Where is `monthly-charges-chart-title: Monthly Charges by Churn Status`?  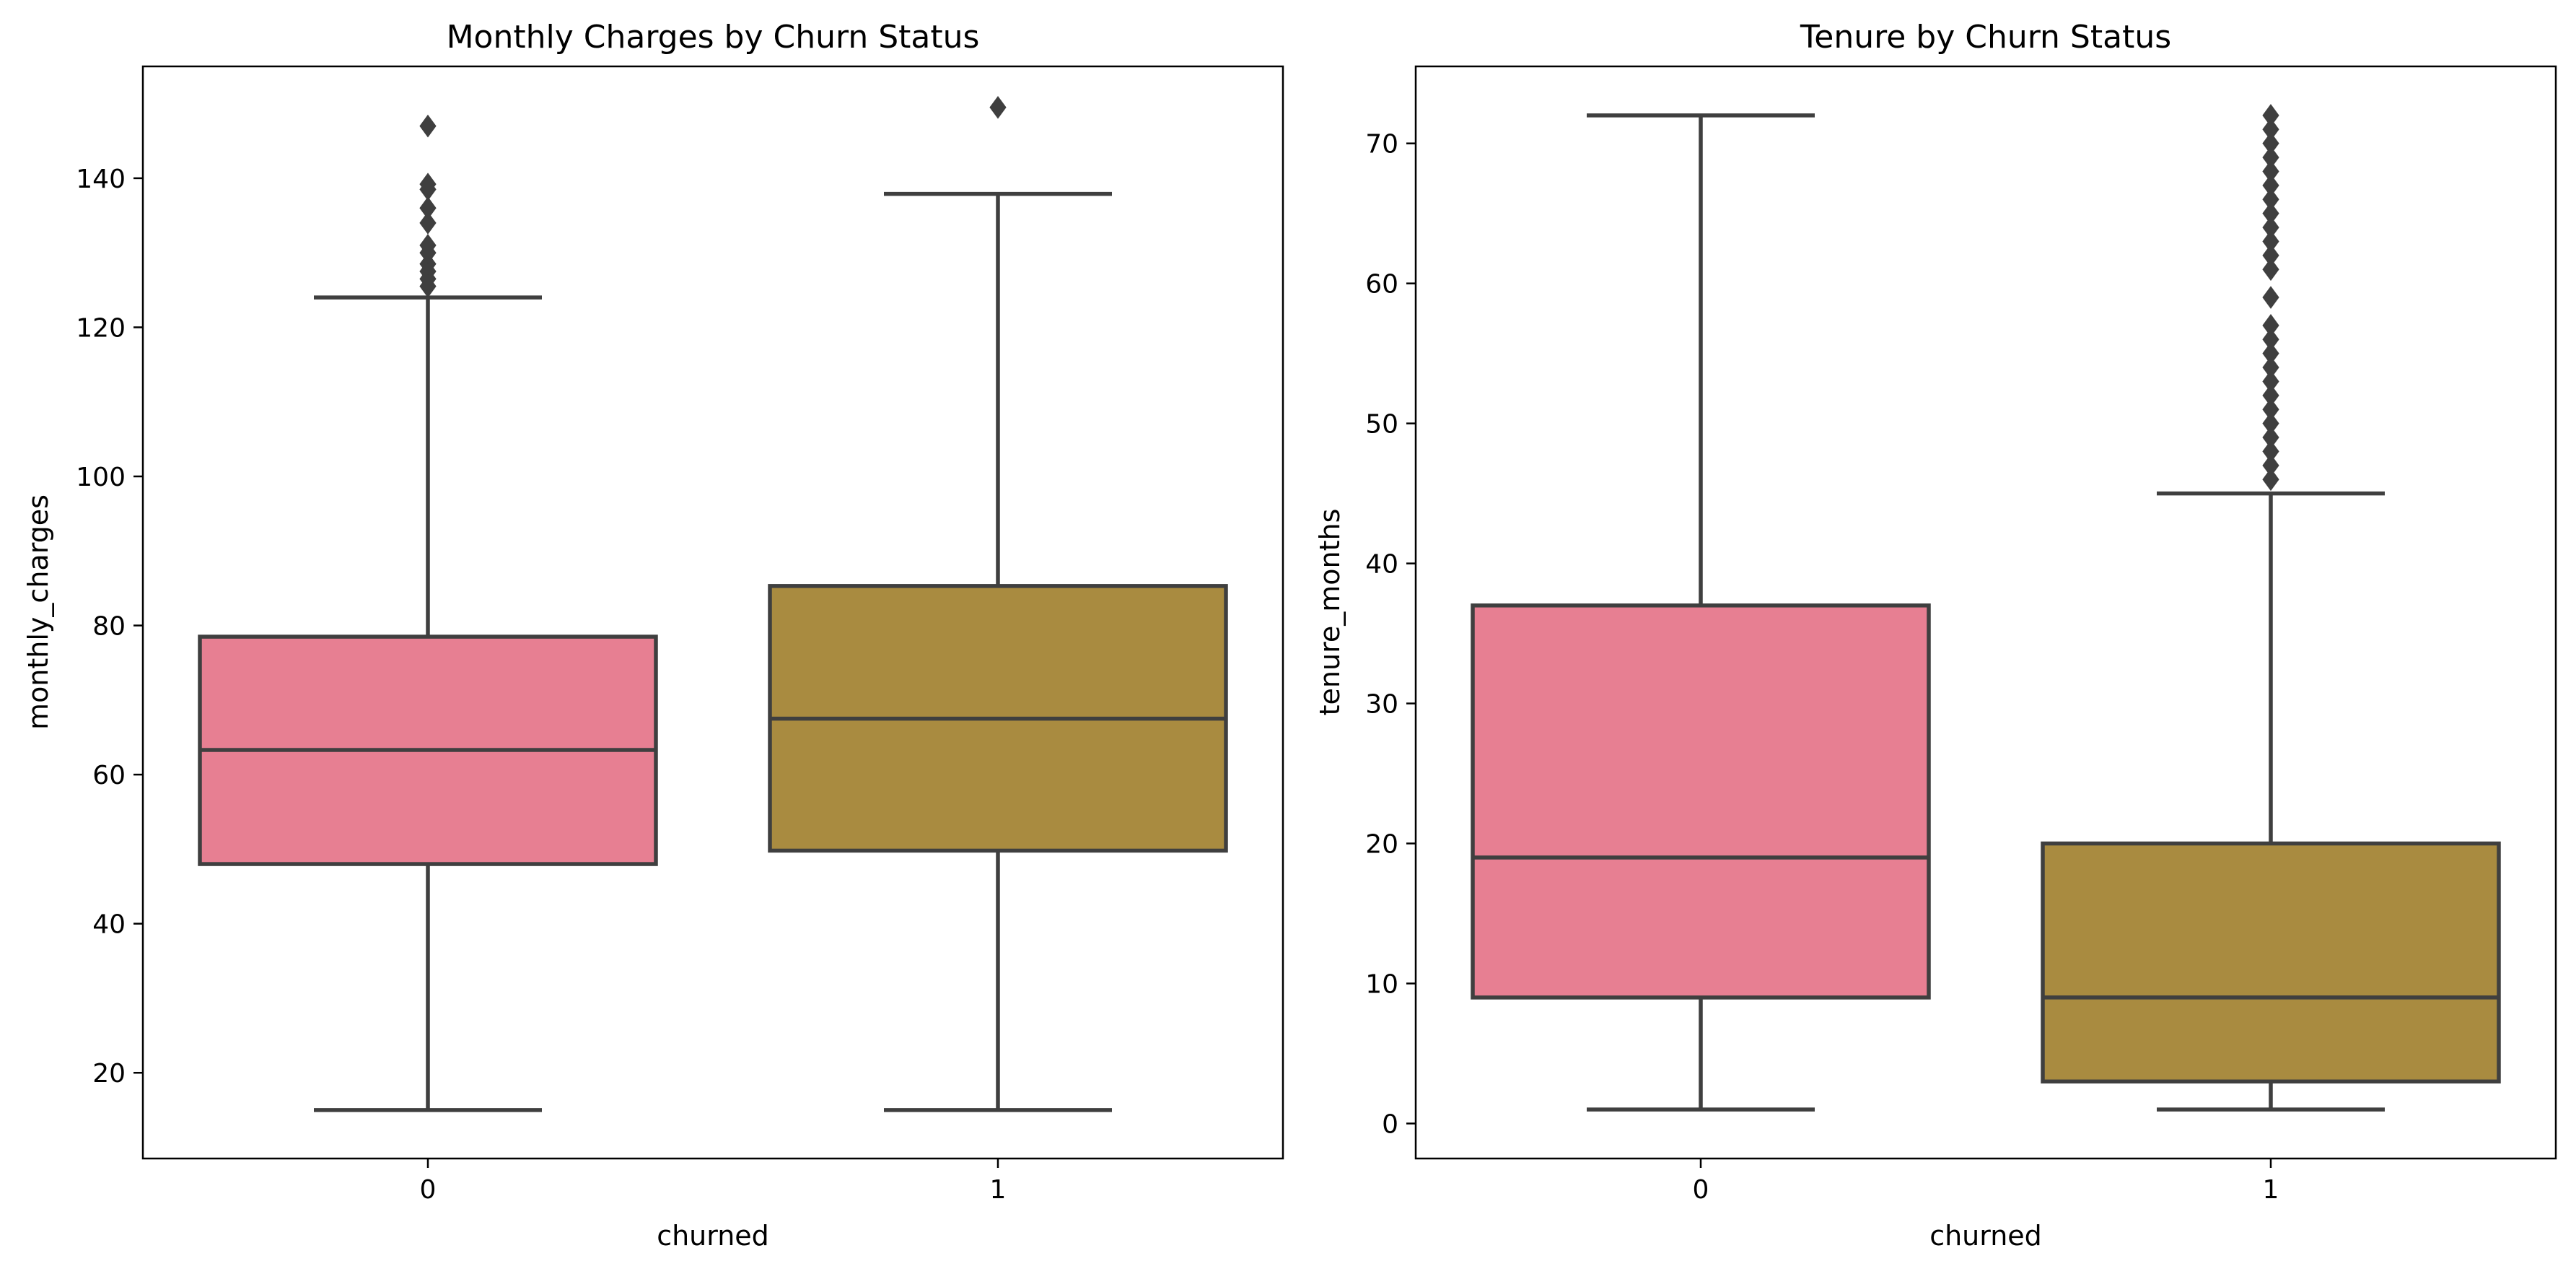 monthly-charges-chart-title: Monthly Charges by Churn Status is located at coordinates (713, 37).